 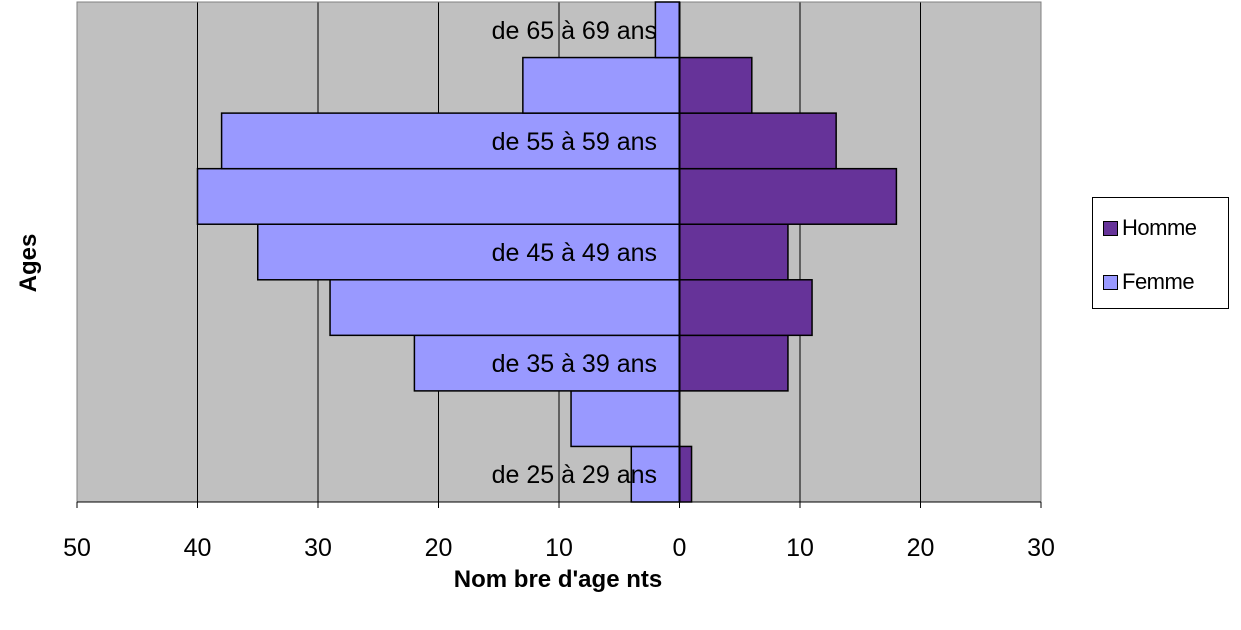 I want to click on legend-label-femme: Femme, so click(x=1158, y=281).